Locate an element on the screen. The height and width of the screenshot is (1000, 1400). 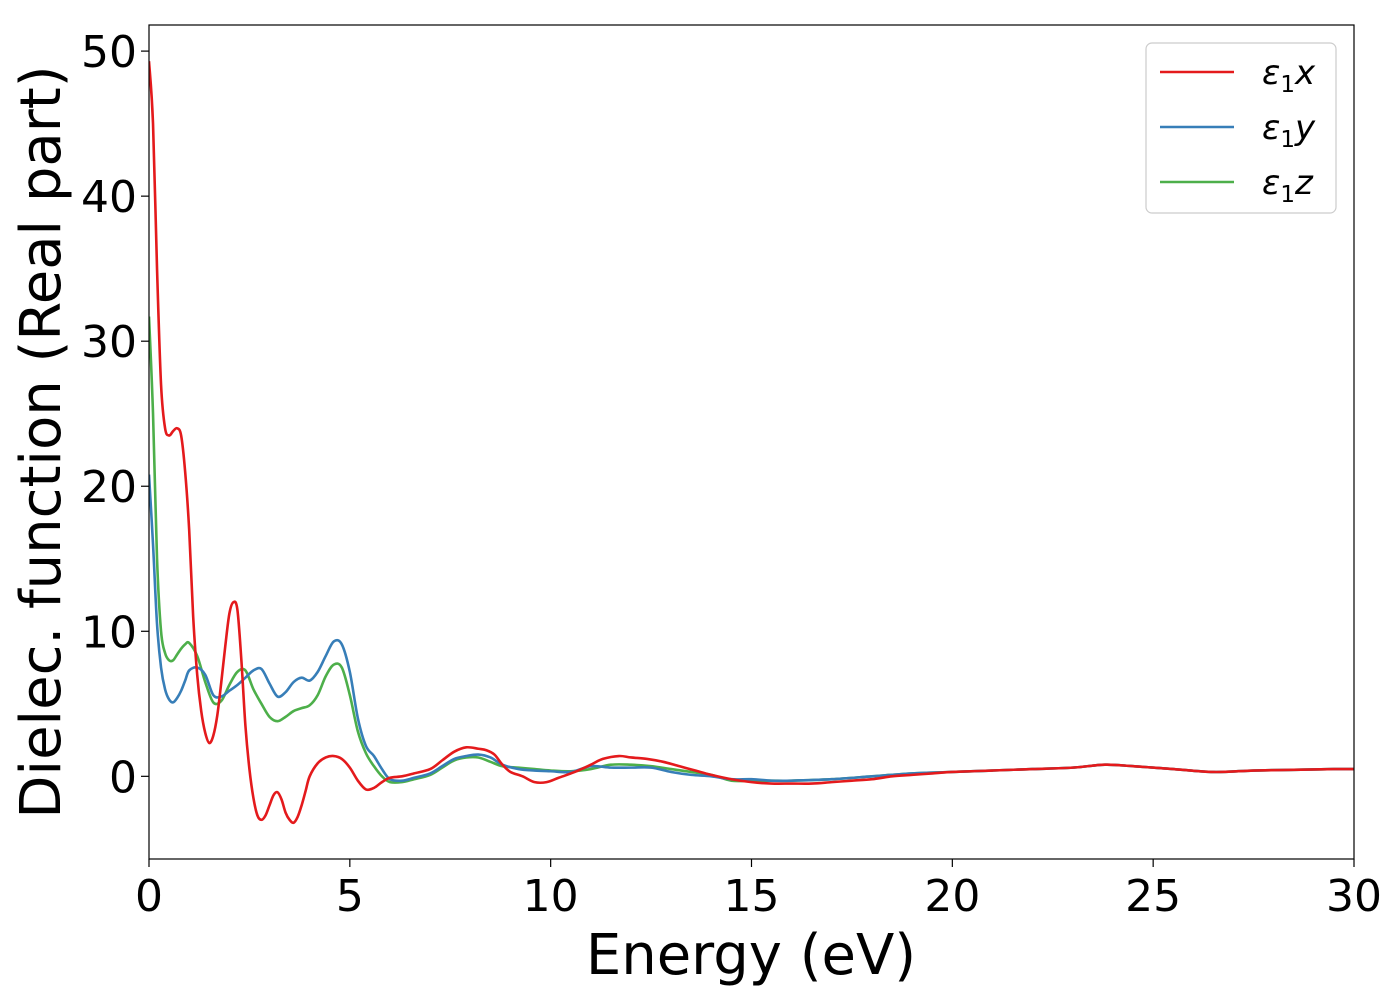
y-tick-label: 30 is located at coordinates (109, 342).